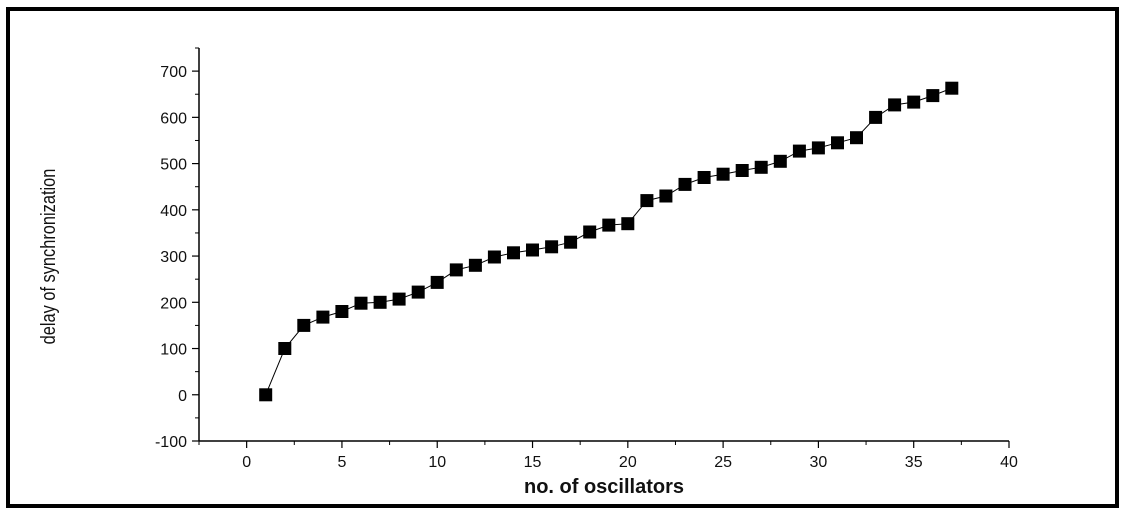 The width and height of the screenshot is (1130, 516). Describe the element at coordinates (173, 303) in the screenshot. I see `y-tick-label: 200` at that location.